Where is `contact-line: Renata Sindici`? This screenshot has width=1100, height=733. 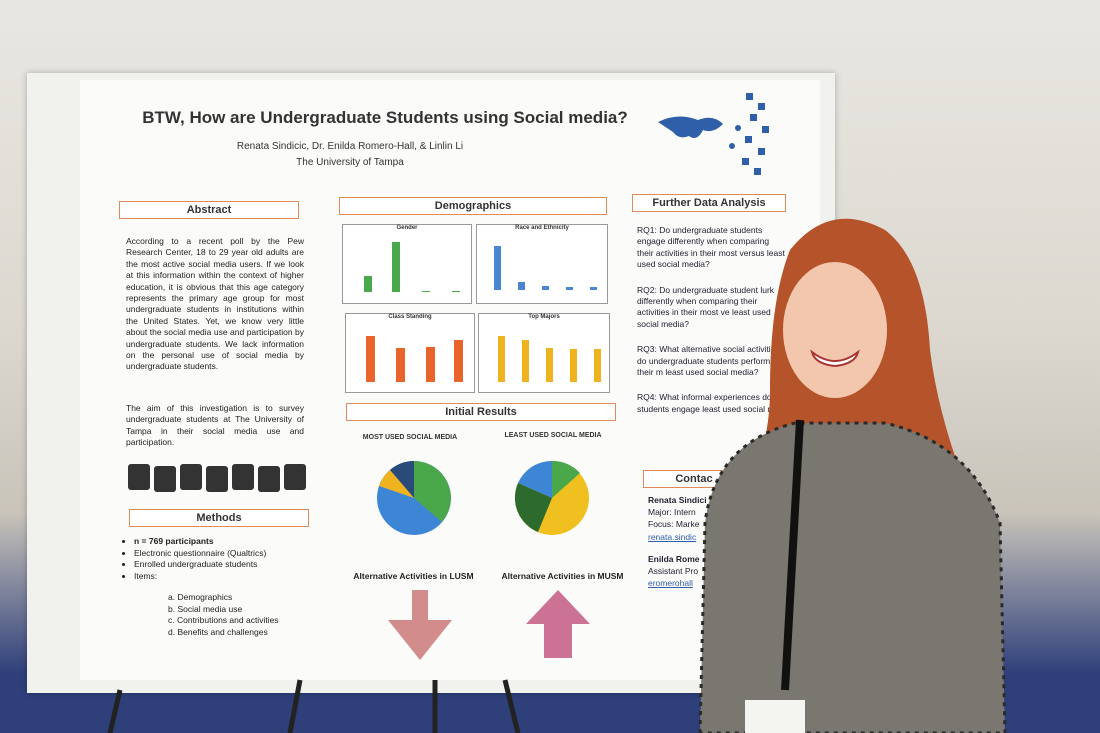 contact-line: Renata Sindici is located at coordinates (677, 500).